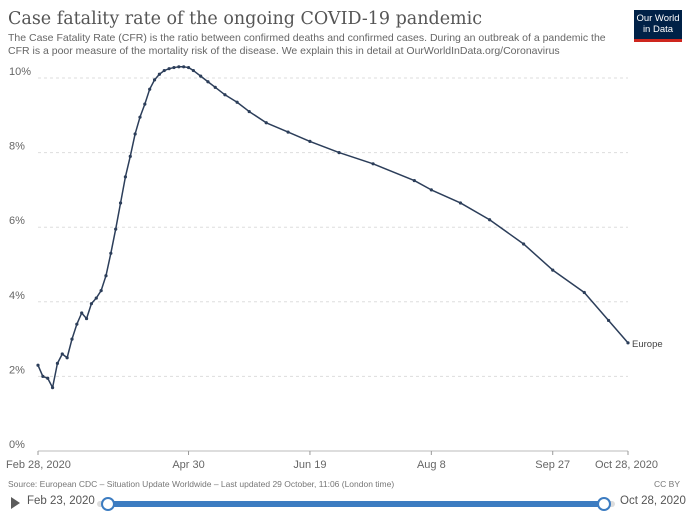 Image resolution: width=690 pixels, height=516 pixels. Describe the element at coordinates (658, 18) in the screenshot. I see `logo-line-1: Our World` at that location.